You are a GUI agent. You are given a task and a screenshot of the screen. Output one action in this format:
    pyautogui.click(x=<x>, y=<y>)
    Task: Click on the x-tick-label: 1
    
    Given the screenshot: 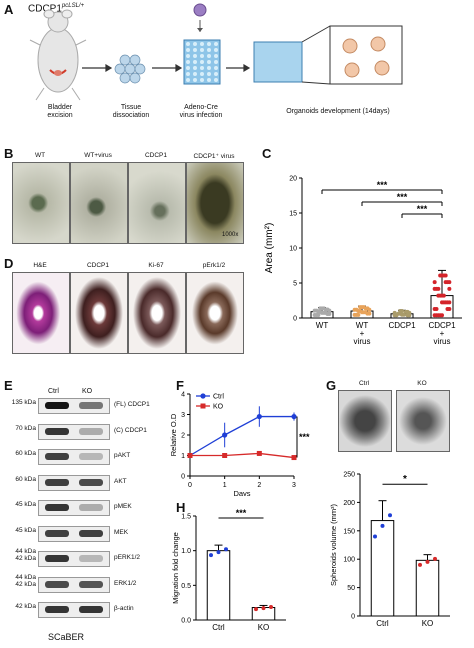 What is the action you would take?
    pyautogui.click(x=225, y=485)
    